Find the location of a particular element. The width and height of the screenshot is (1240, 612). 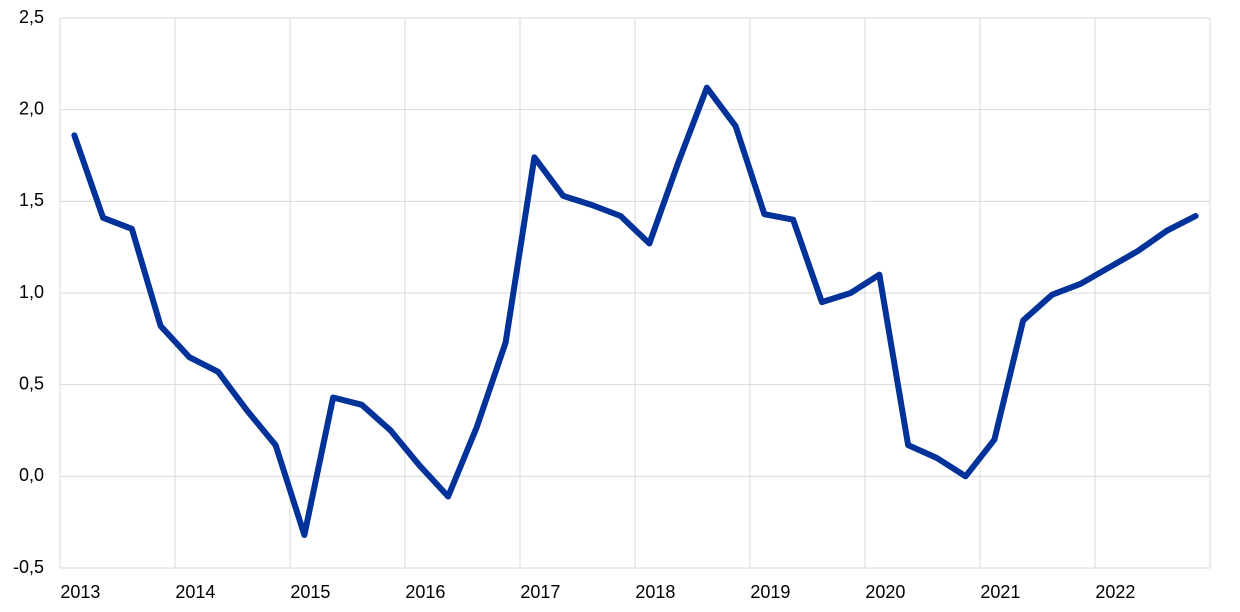

x-tick-label: 2019 is located at coordinates (770, 592).